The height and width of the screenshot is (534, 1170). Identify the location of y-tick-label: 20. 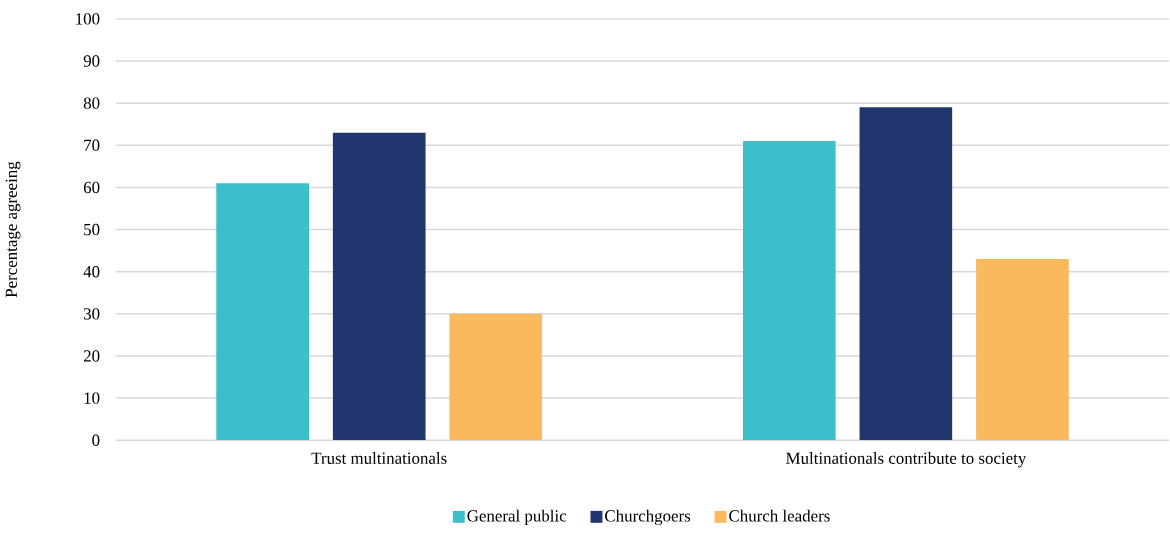
(91, 356).